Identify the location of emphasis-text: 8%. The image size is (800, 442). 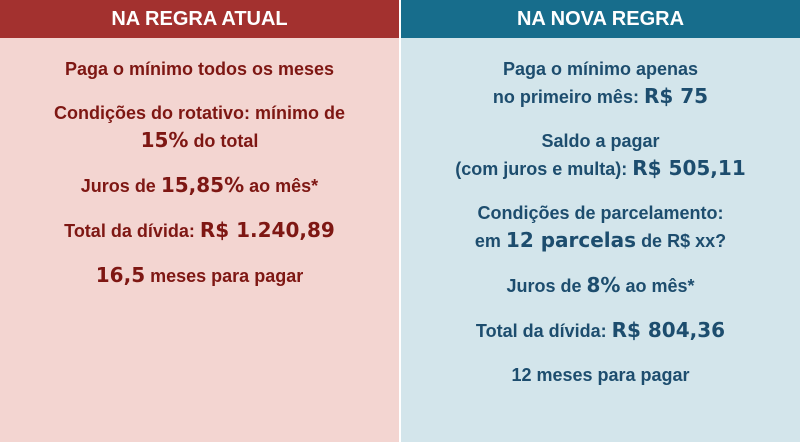
(603, 285).